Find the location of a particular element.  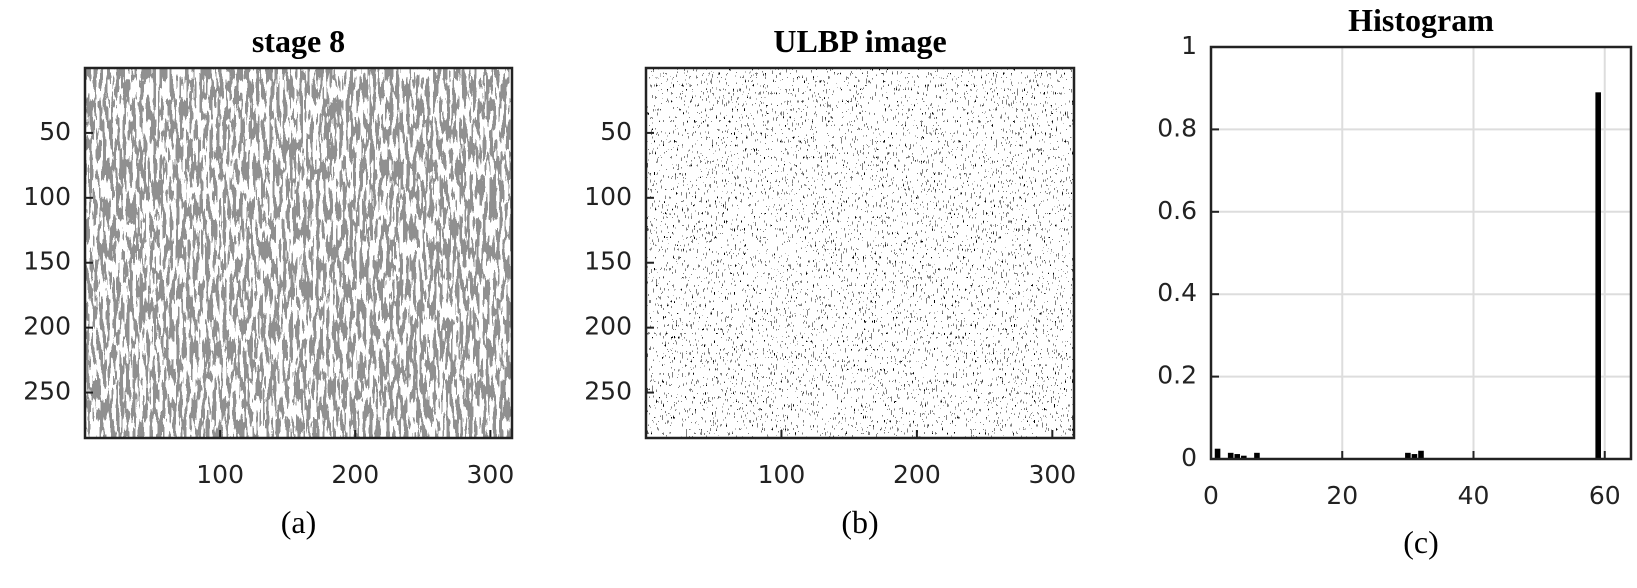

x-tick-label: 0 is located at coordinates (1211, 495).